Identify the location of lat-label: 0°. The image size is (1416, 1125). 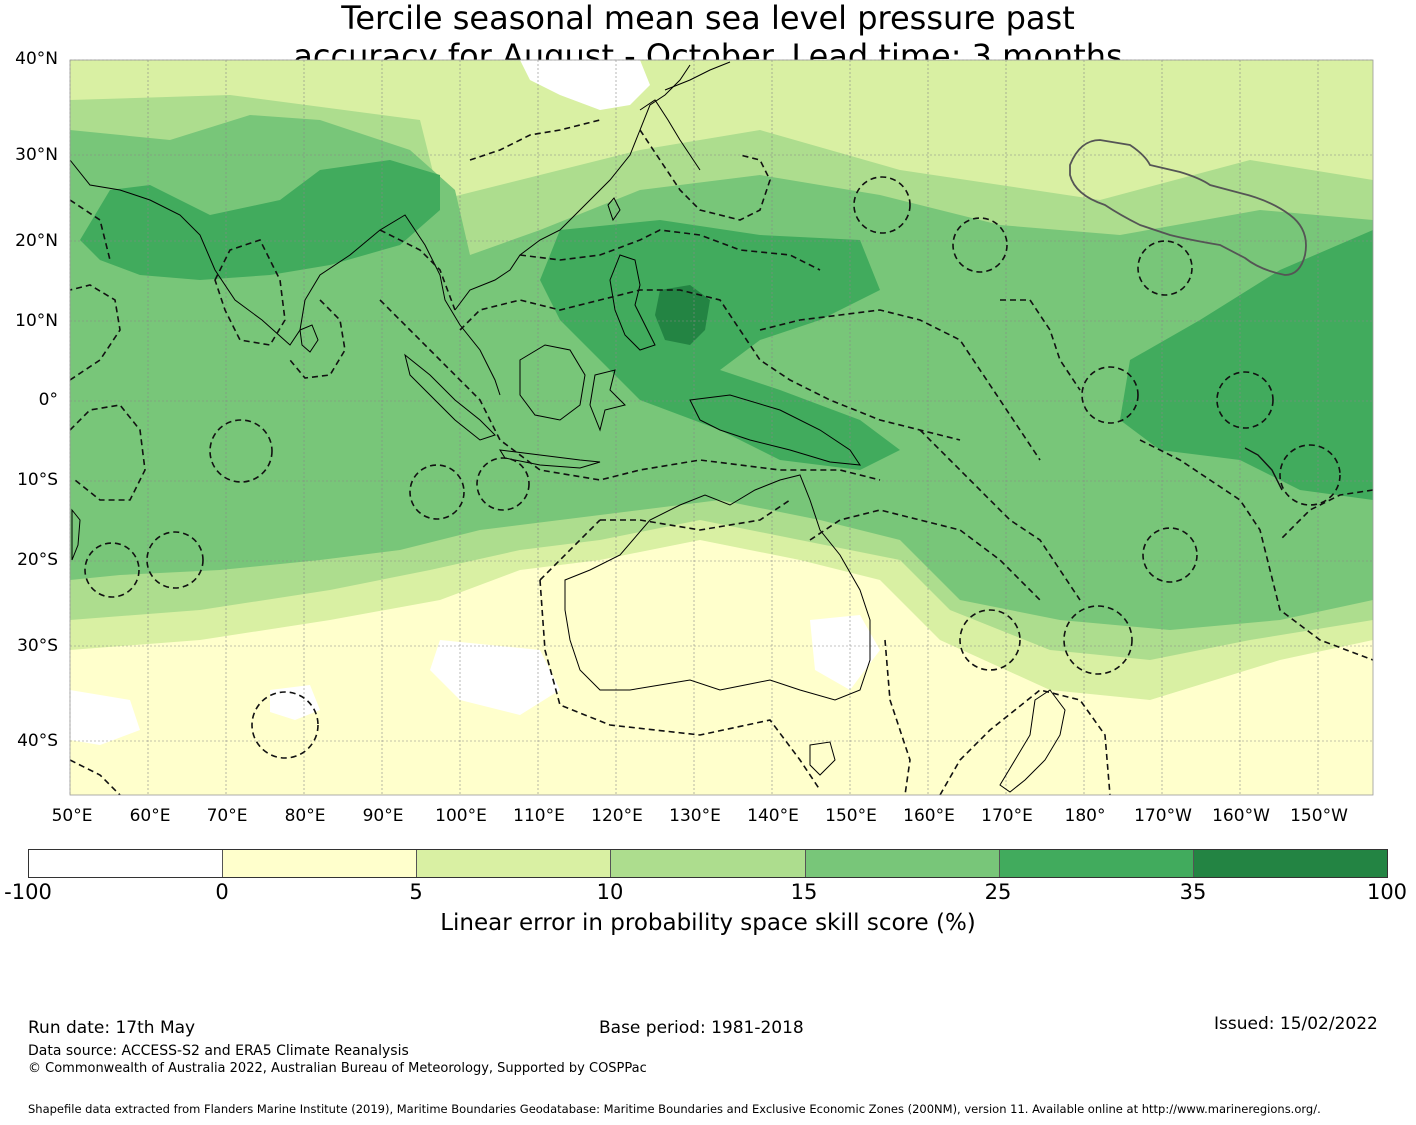
(48, 400).